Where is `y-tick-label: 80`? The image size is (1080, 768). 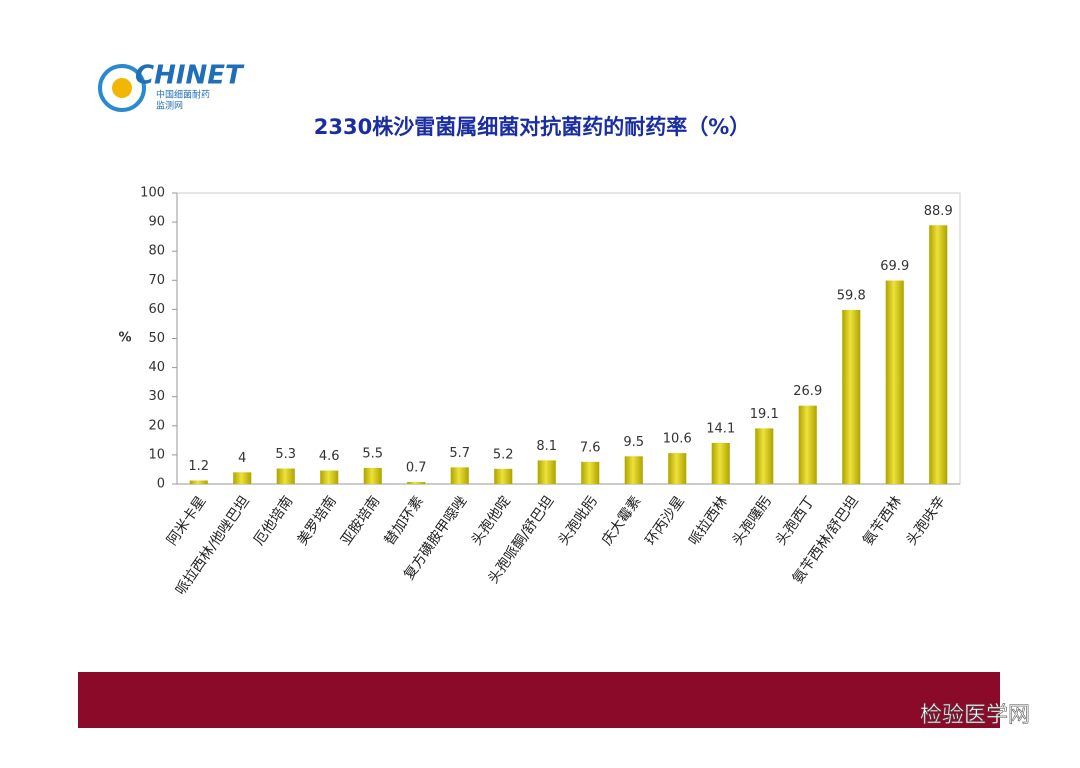 y-tick-label: 80 is located at coordinates (156, 251).